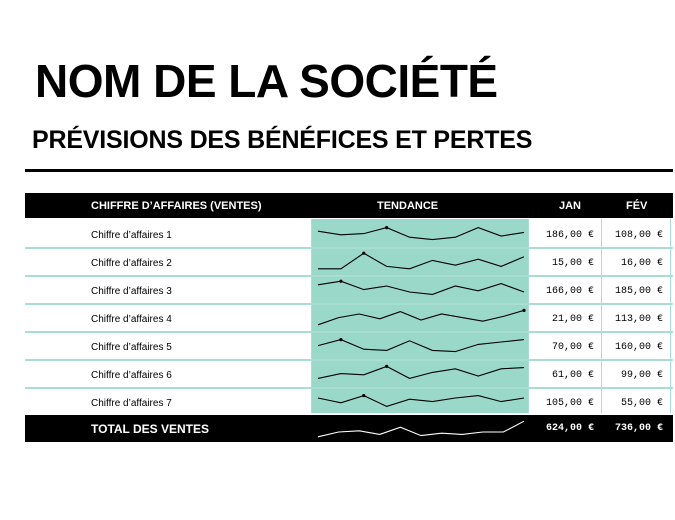  I want to click on header-label: CHIFFRE D’AFFAIRES (VENTES), so click(176, 206).